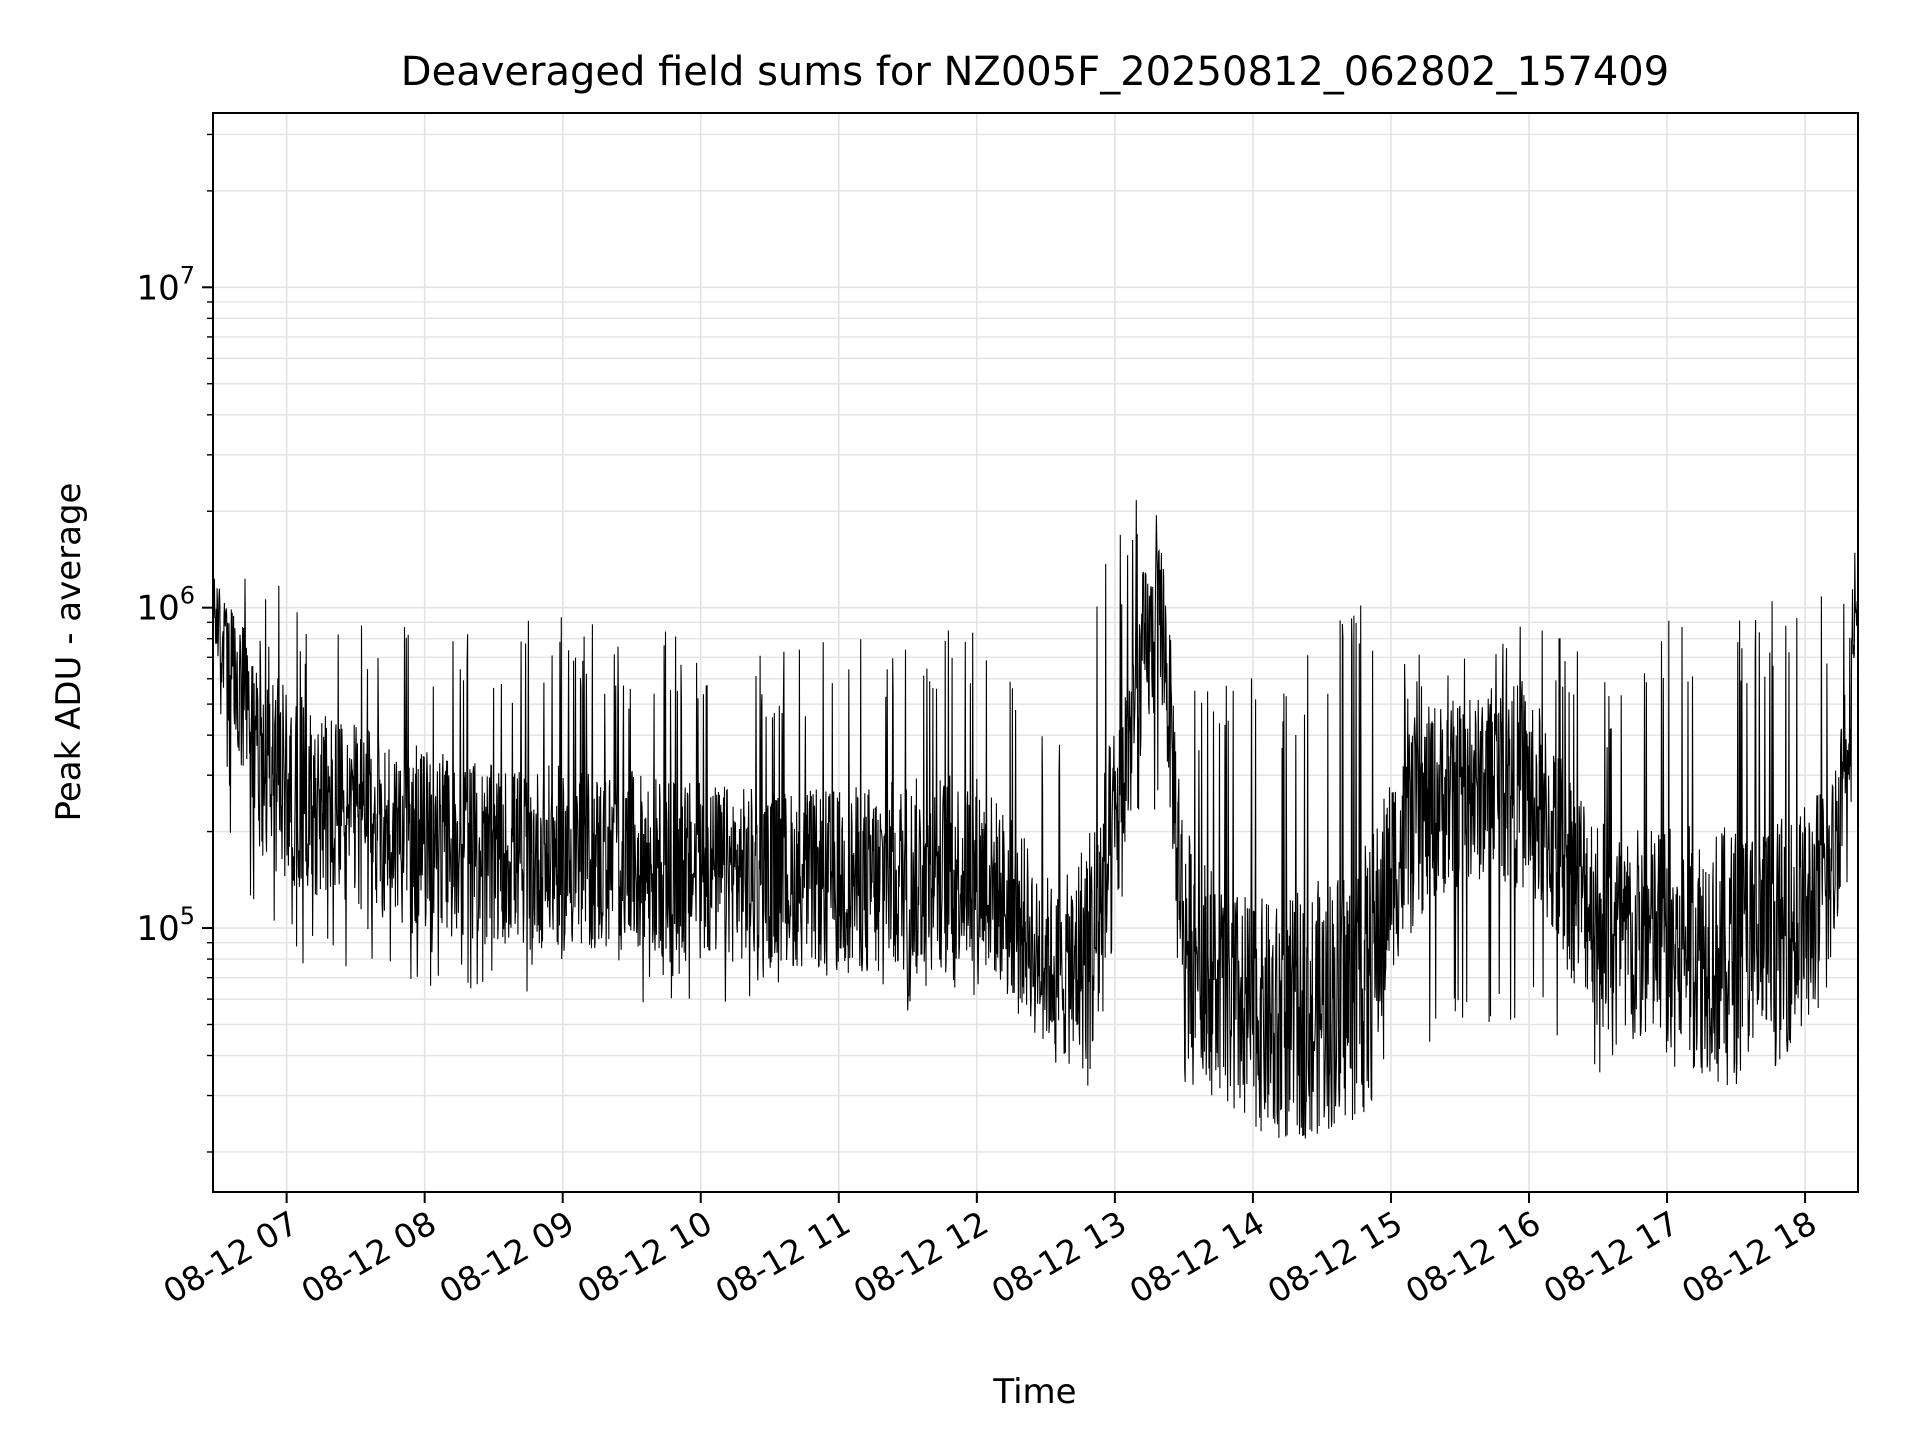 This screenshot has height=1440, width=1920. What do you see at coordinates (165, 925) in the screenshot?
I see `y-tick-label: 10⁵` at bounding box center [165, 925].